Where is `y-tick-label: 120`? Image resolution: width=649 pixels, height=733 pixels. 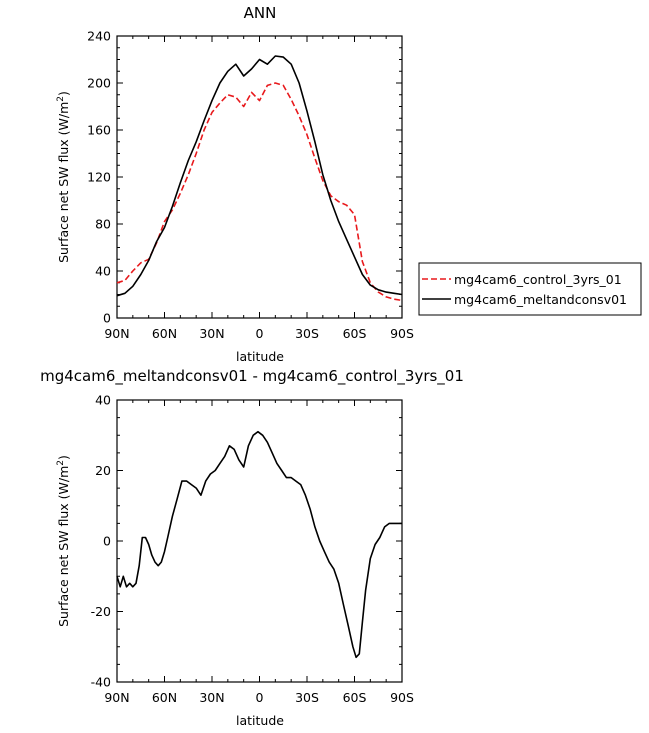
y-tick-label: 120 is located at coordinates (99, 177).